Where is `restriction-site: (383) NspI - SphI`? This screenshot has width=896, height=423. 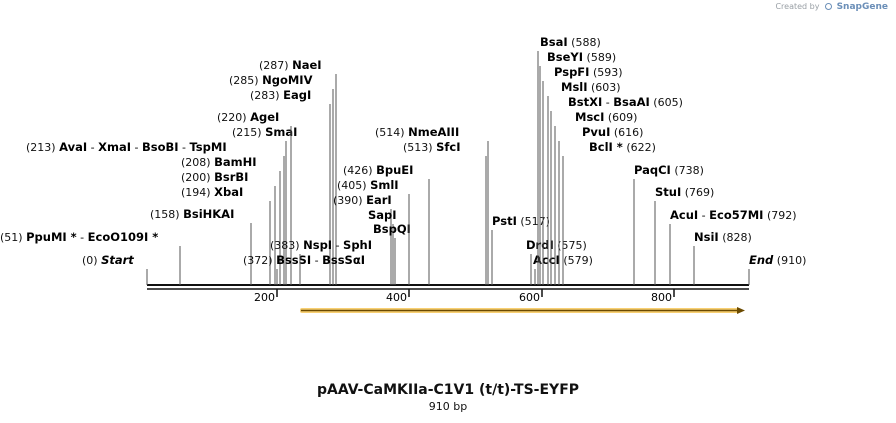 restriction-site: (383) NspI - SphI is located at coordinates (321, 261).